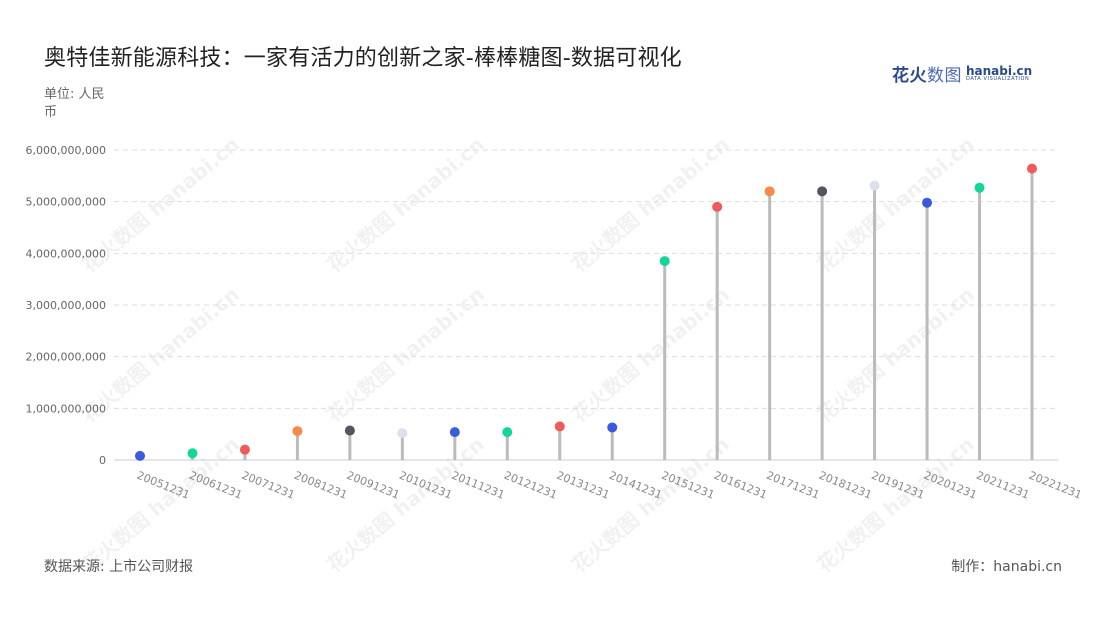 Image resolution: width=1100 pixels, height=620 pixels. Describe the element at coordinates (998, 78) in the screenshot. I see `logo-subtext: DATA VISUALIZATION` at that location.